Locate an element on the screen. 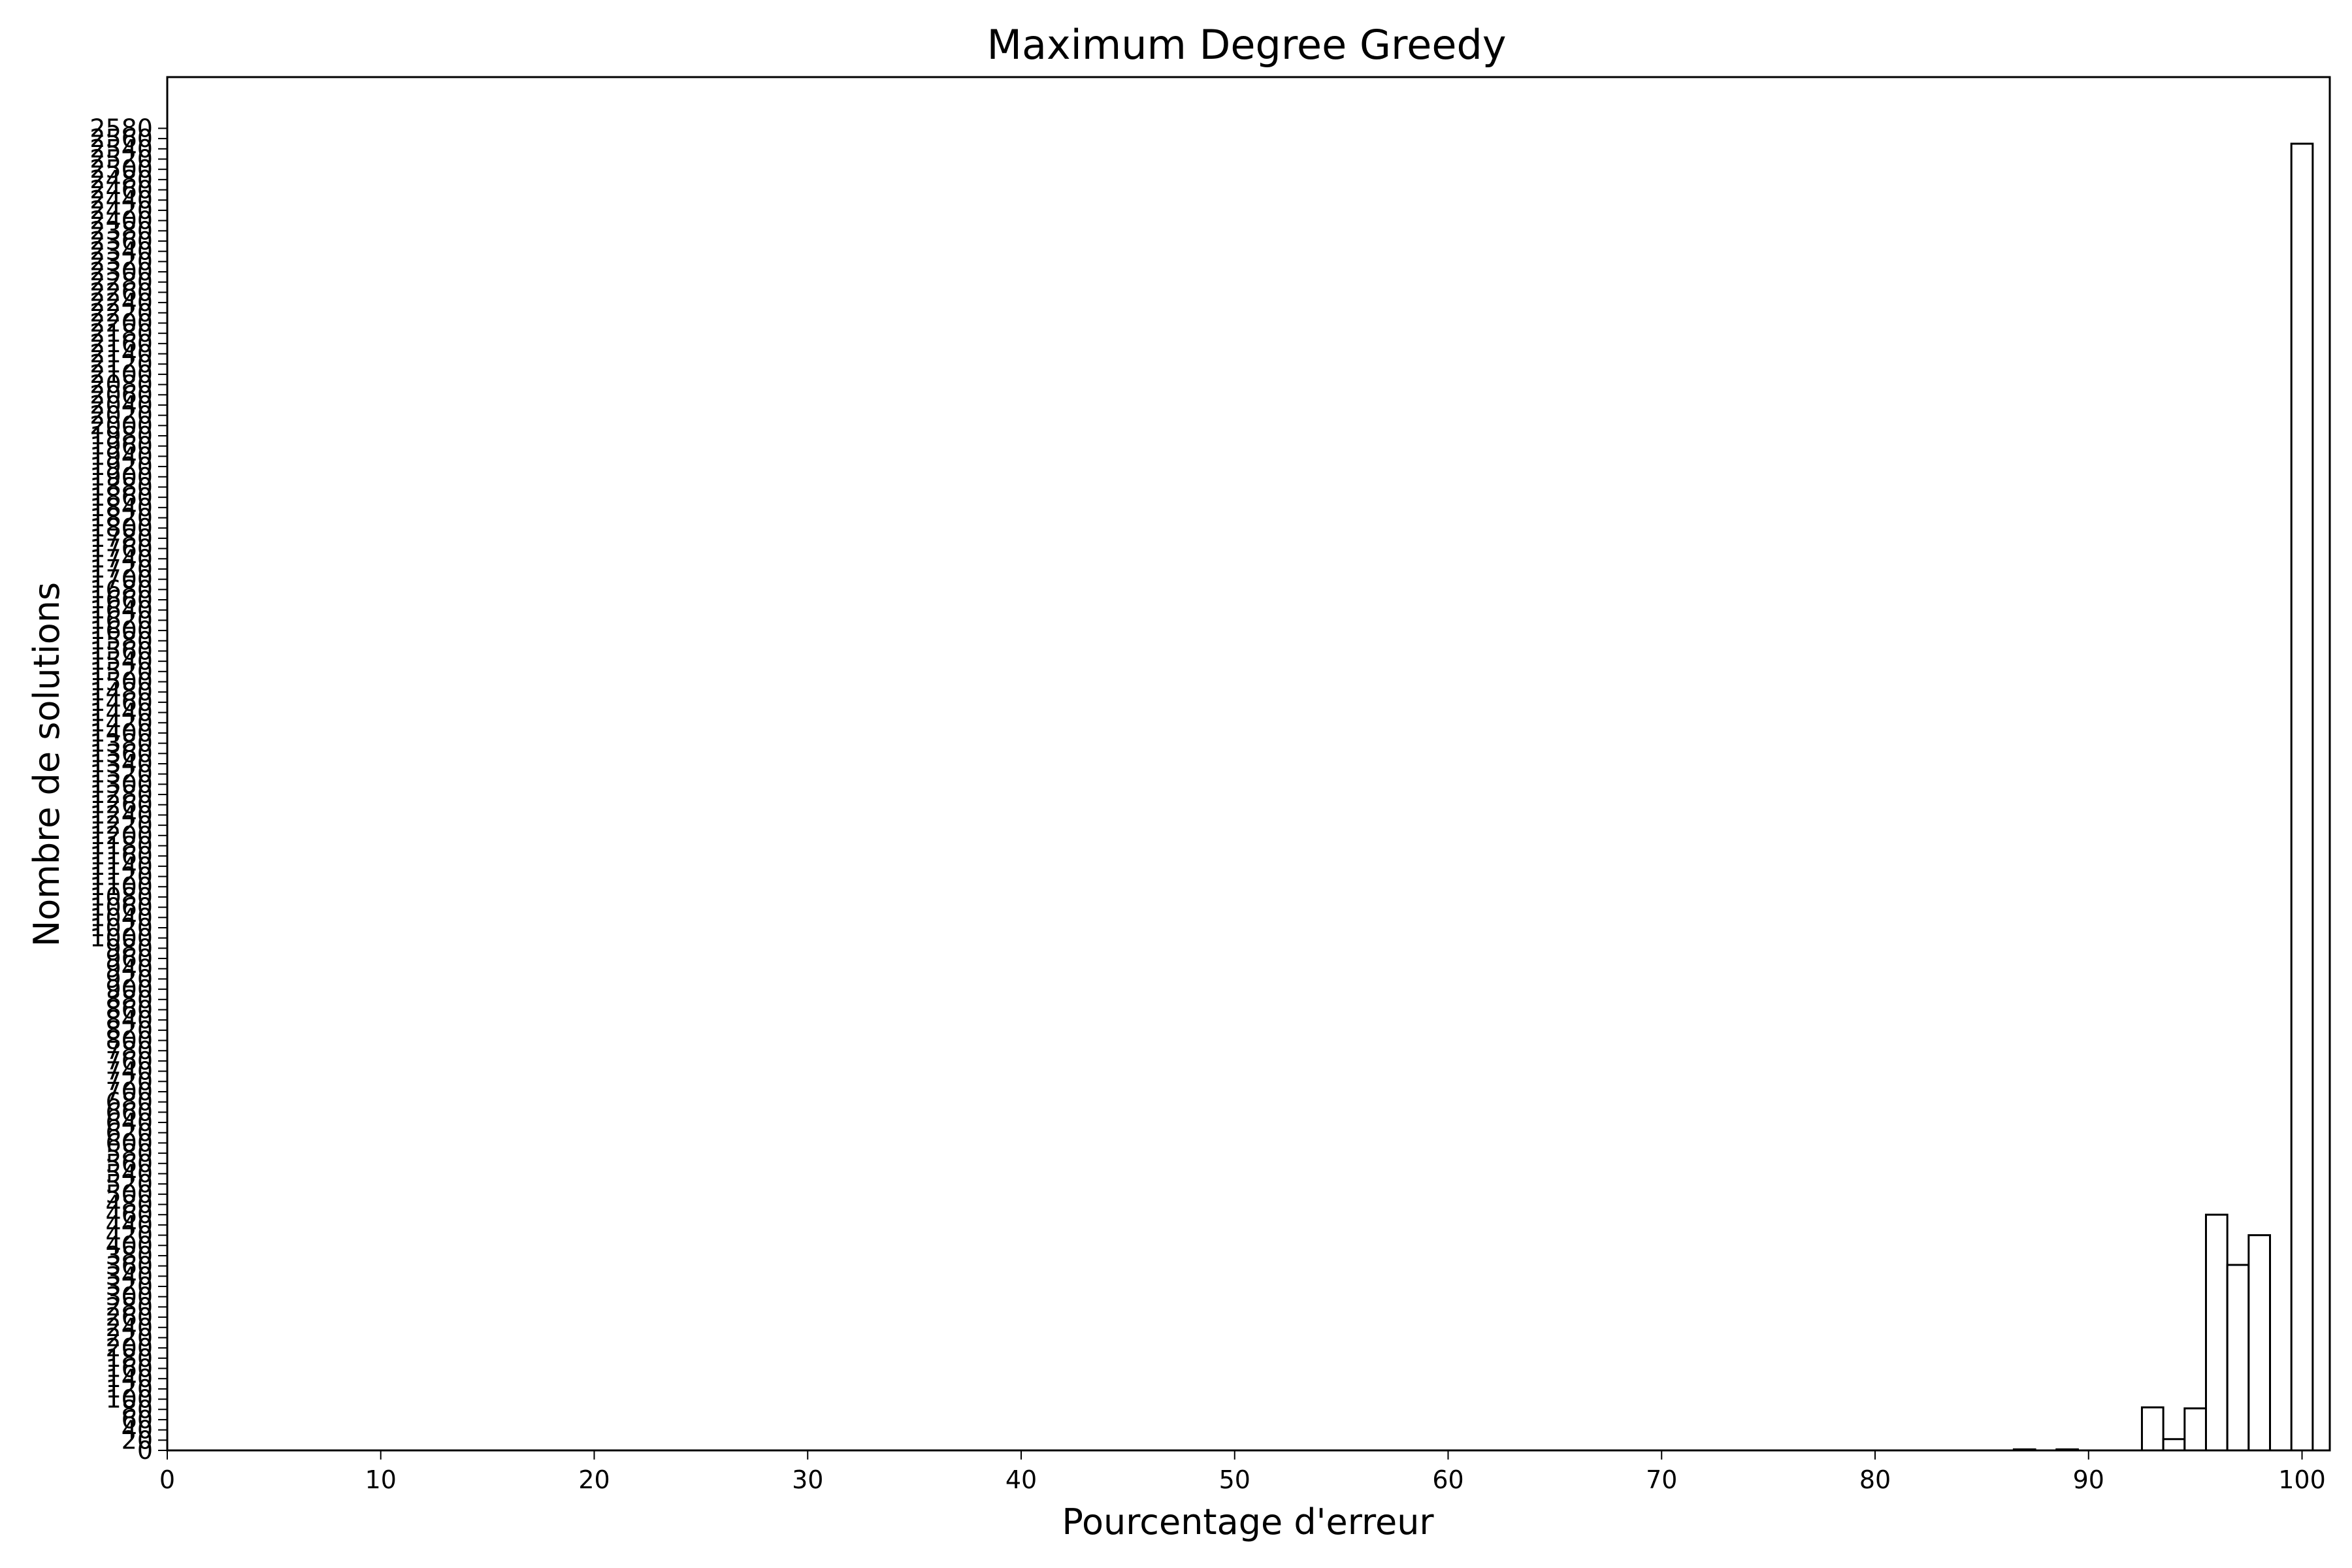 This screenshot has height=1568, width=2352. y-tick-label: 1940 is located at coordinates (121, 456).